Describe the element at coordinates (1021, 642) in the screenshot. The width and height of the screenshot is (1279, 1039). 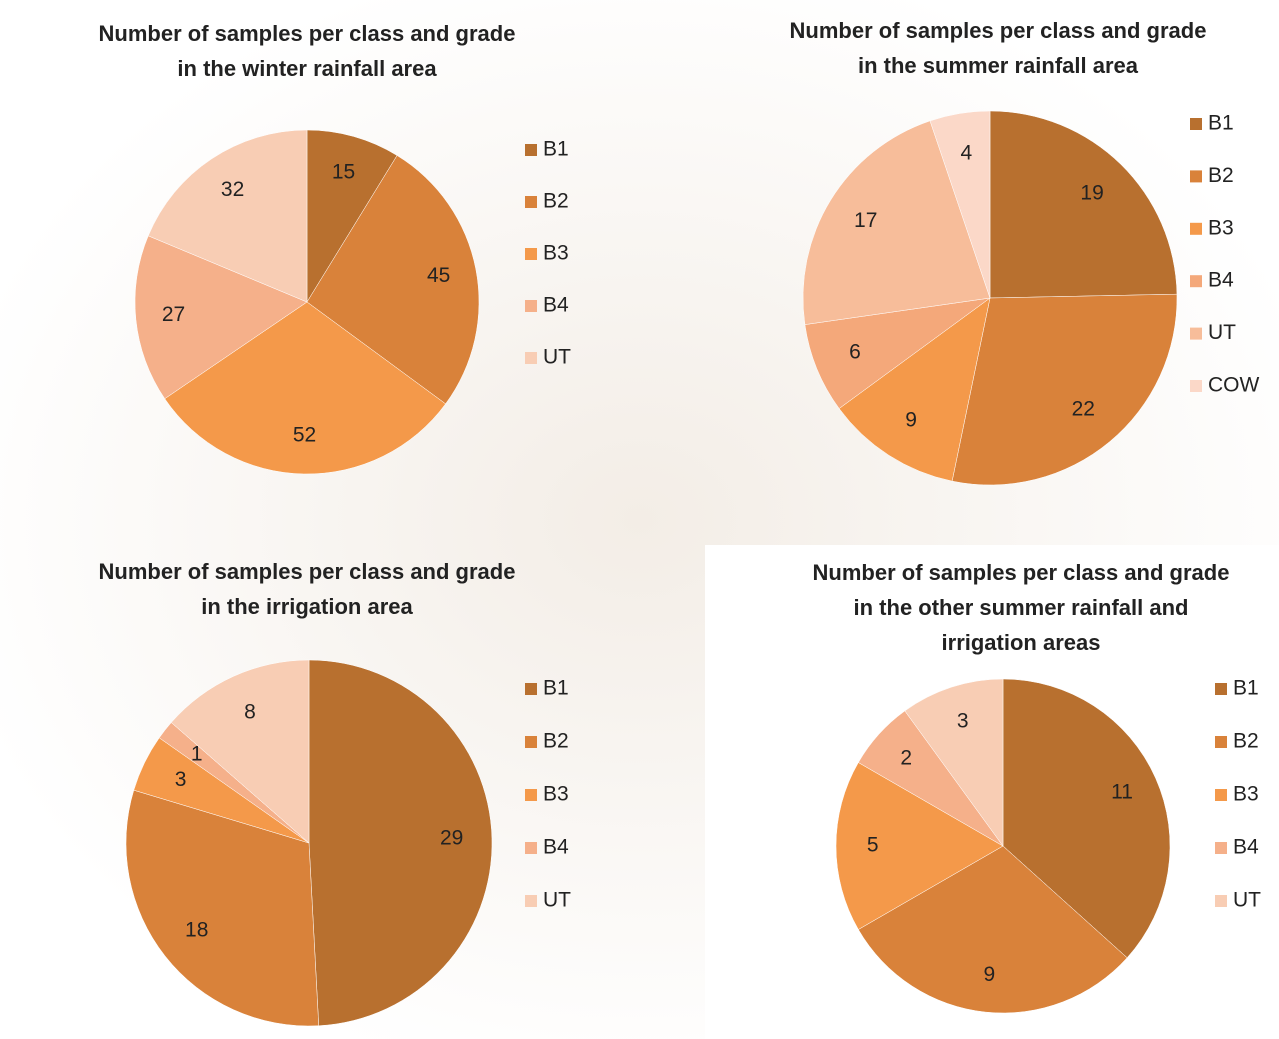
I see `chart-title: irrigation areas` at that location.